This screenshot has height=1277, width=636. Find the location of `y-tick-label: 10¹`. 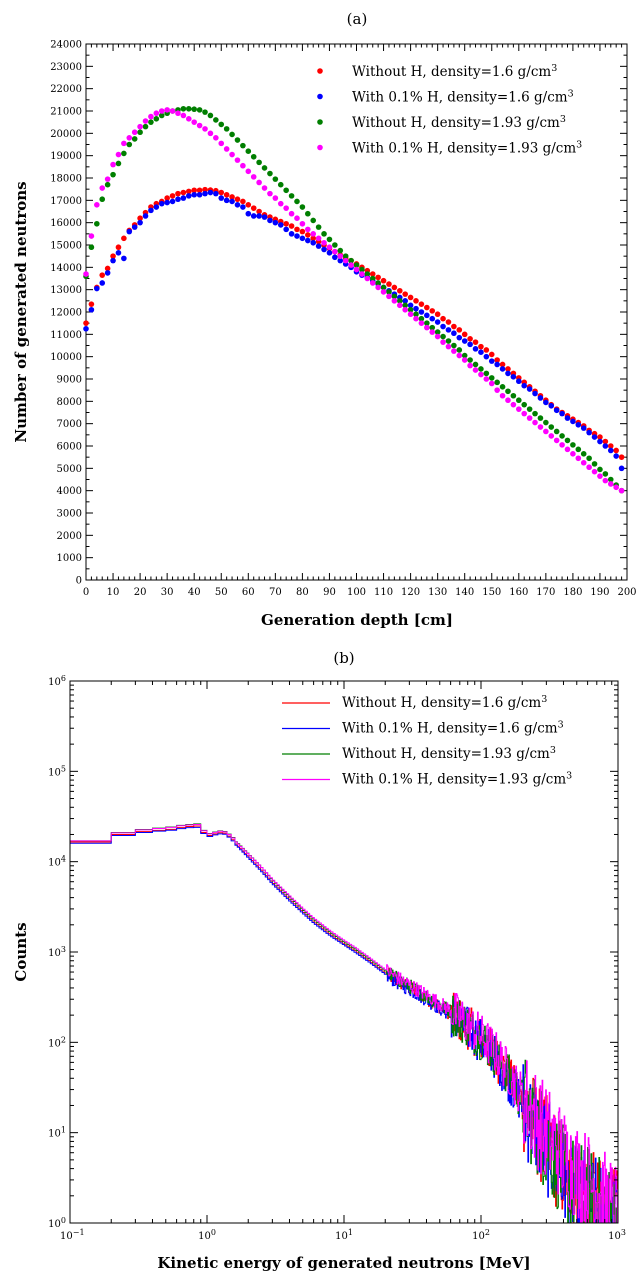

y-tick-label: 10¹ is located at coordinates (57, 1132).